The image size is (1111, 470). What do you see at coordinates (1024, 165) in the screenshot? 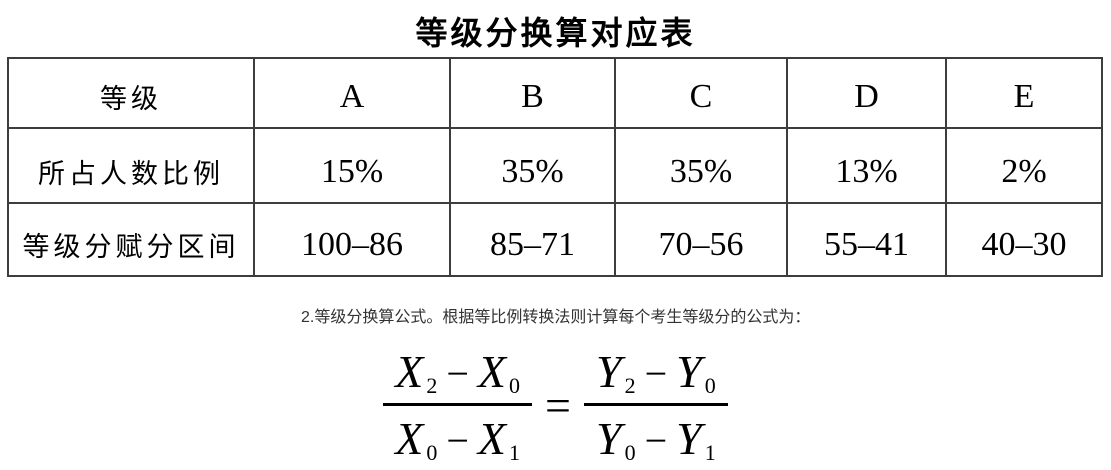
I see `proportion-cell-e: 2%` at bounding box center [1024, 165].